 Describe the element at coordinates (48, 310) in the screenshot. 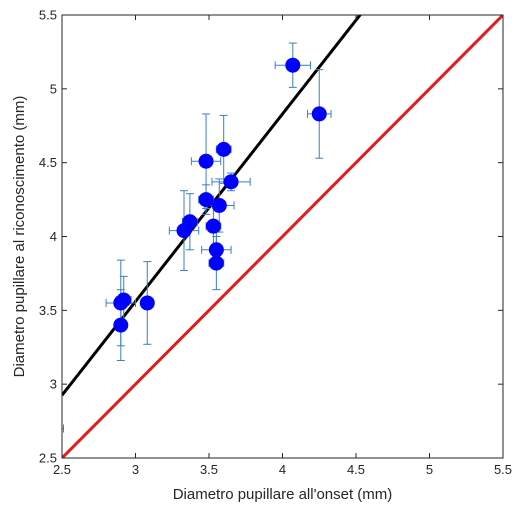

I see `y-tick-label: 3.5` at that location.